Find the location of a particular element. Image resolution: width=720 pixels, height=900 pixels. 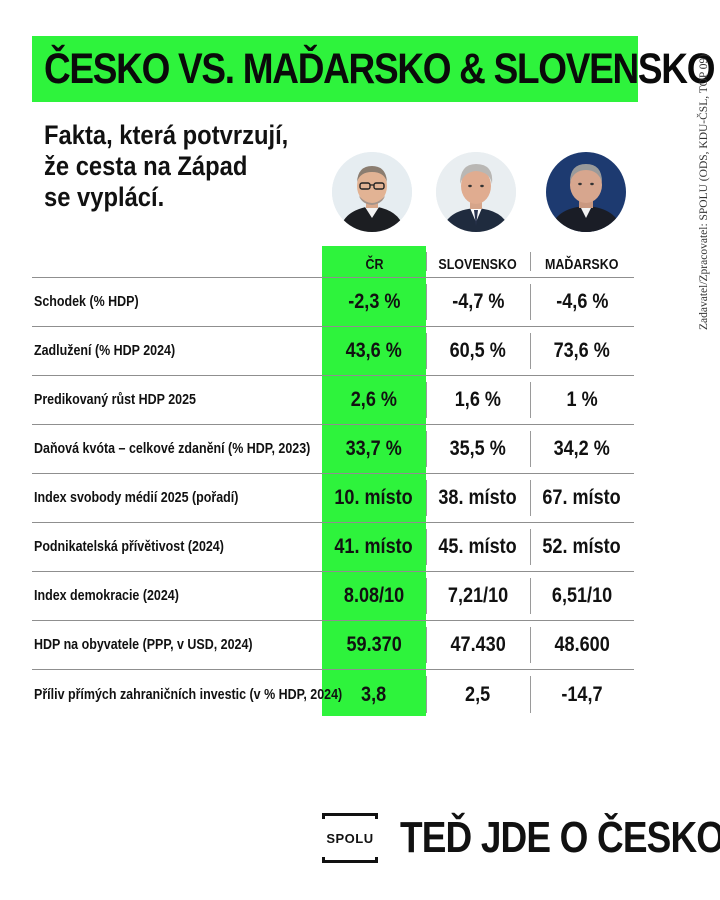

value-slovensko: 38. místo is located at coordinates (478, 497).